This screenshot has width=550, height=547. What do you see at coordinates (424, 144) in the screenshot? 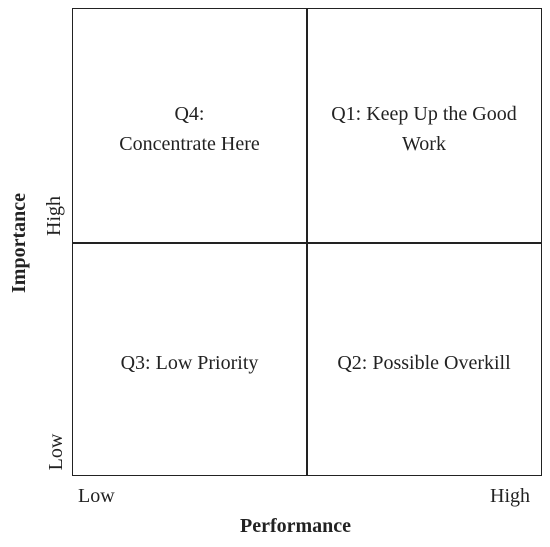
I see `quadrant-q1-subtitle: Work` at bounding box center [424, 144].